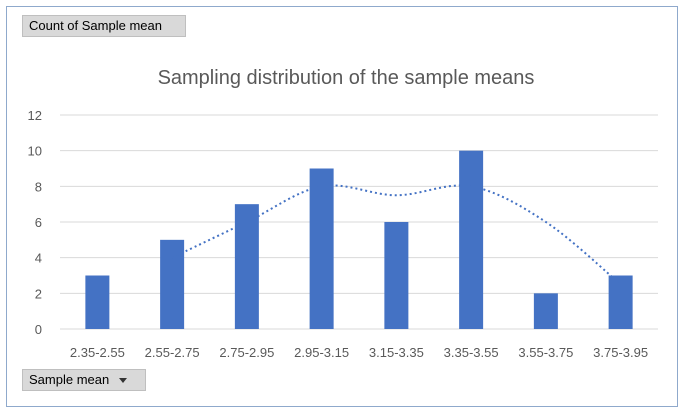 This screenshot has height=414, width=686. I want to click on y-tick-label: 2, so click(38, 293).